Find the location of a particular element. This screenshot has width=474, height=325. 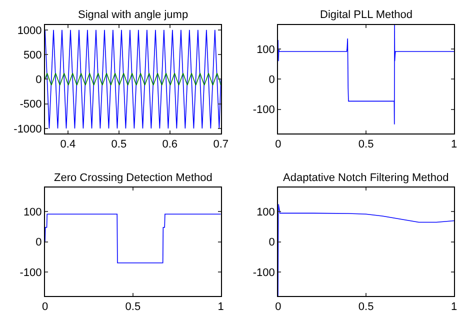

chart-title: Zero Crossing Detection Method is located at coordinates (133, 178).